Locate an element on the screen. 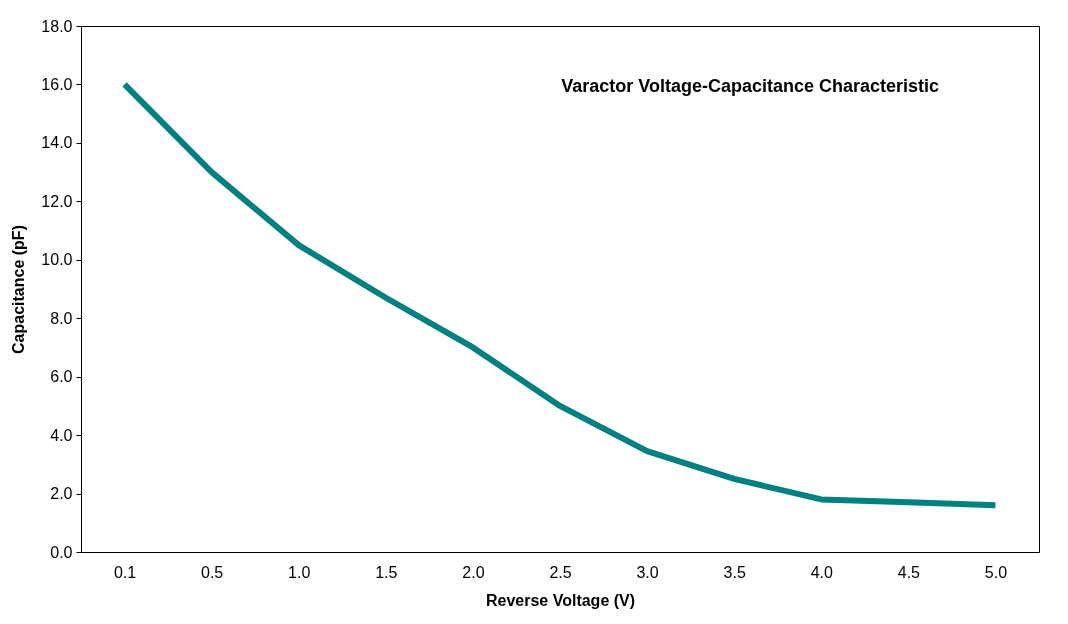  x-tick-label: 3.5 is located at coordinates (734, 572).